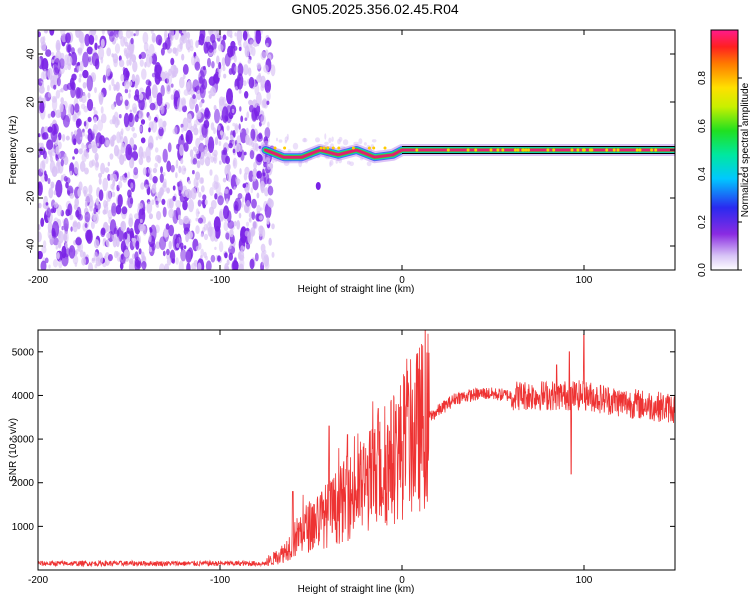 The width and height of the screenshot is (750, 600). What do you see at coordinates (702, 222) in the screenshot?
I see `colorbar-tick-label: 0.2` at bounding box center [702, 222].